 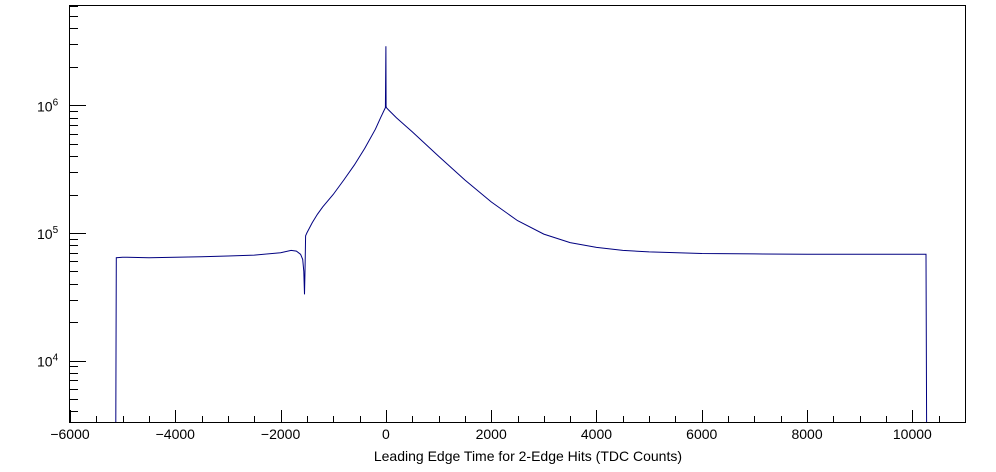 What do you see at coordinates (912, 434) in the screenshot?
I see `x-tick-label: 10000` at bounding box center [912, 434].